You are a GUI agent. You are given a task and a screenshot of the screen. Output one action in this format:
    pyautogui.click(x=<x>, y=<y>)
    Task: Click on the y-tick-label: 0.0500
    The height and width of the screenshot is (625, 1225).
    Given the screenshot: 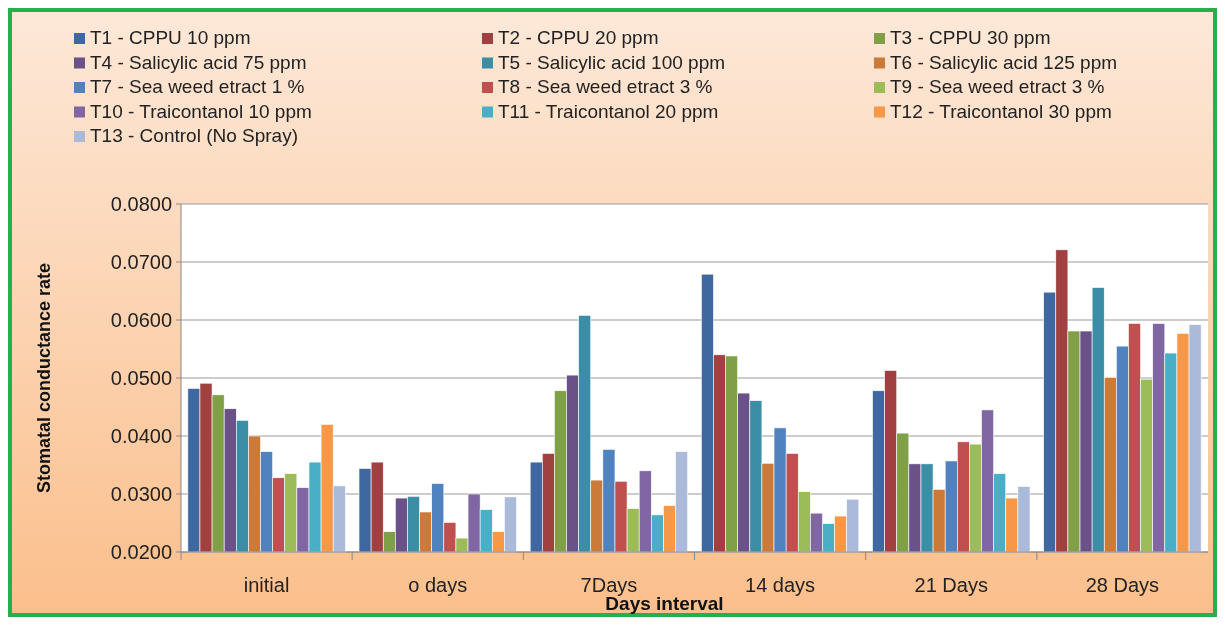 What is the action you would take?
    pyautogui.click(x=141, y=378)
    